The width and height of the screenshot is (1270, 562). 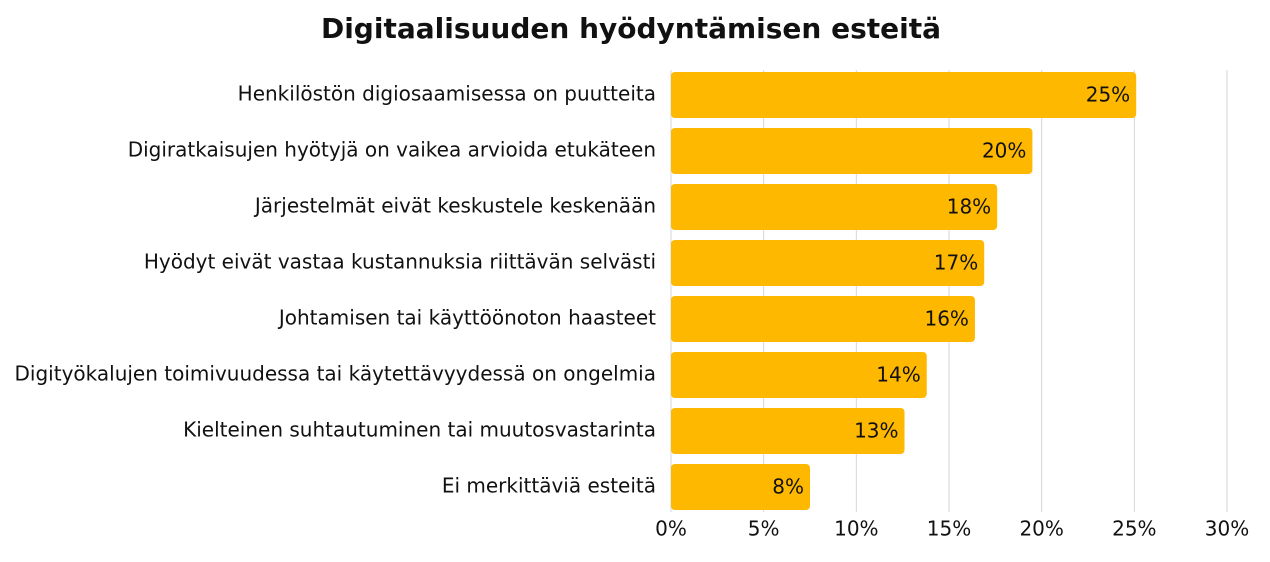 I want to click on x-tick-label: 10%, so click(x=856, y=529).